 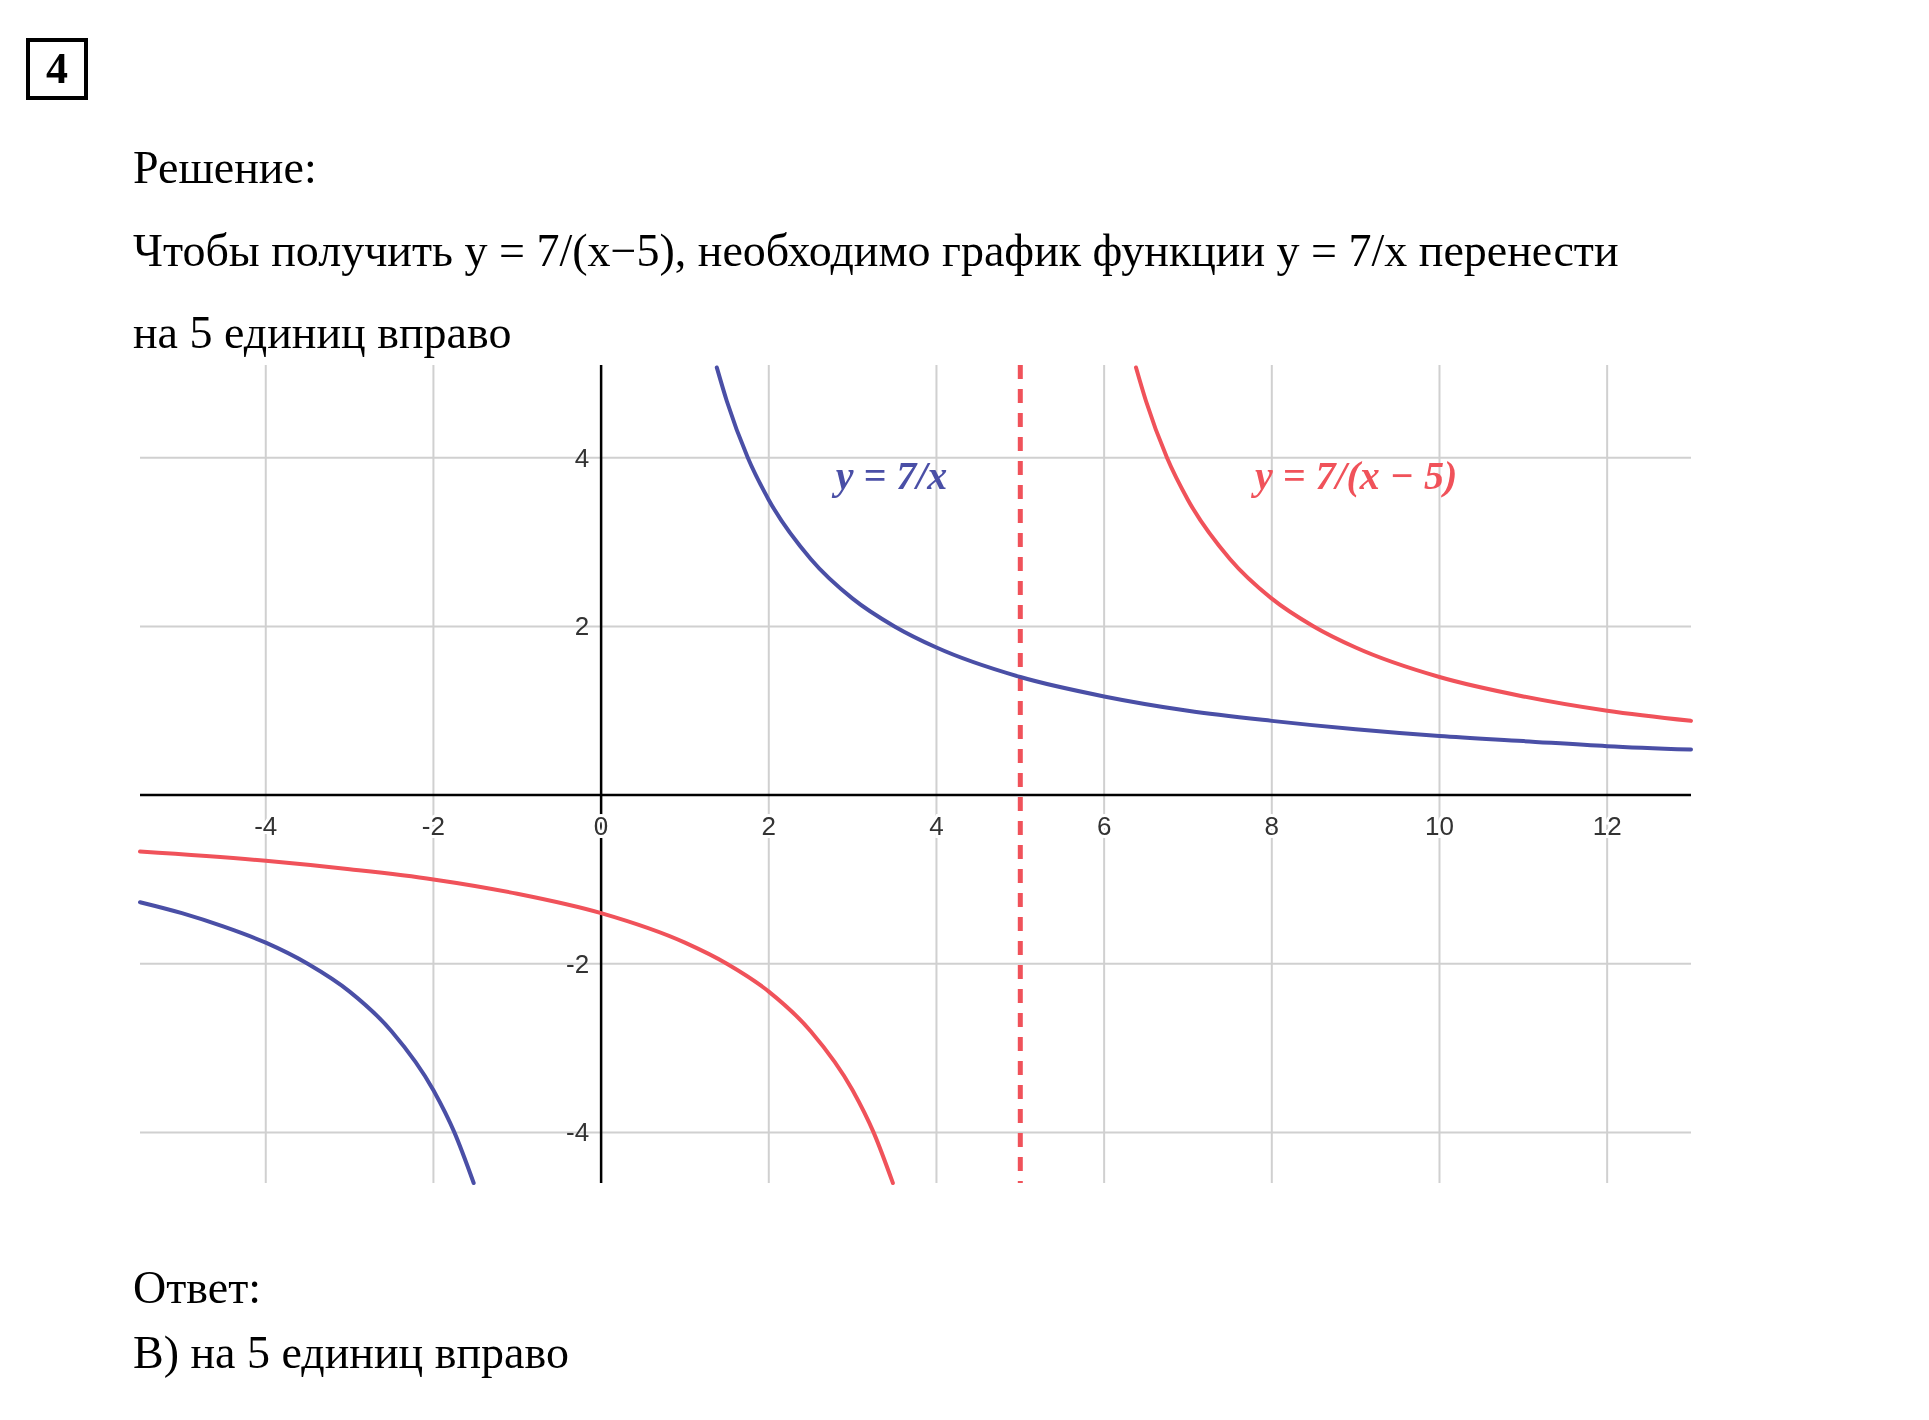 I want to click on y-tick-label: 4, so click(x=582, y=457).